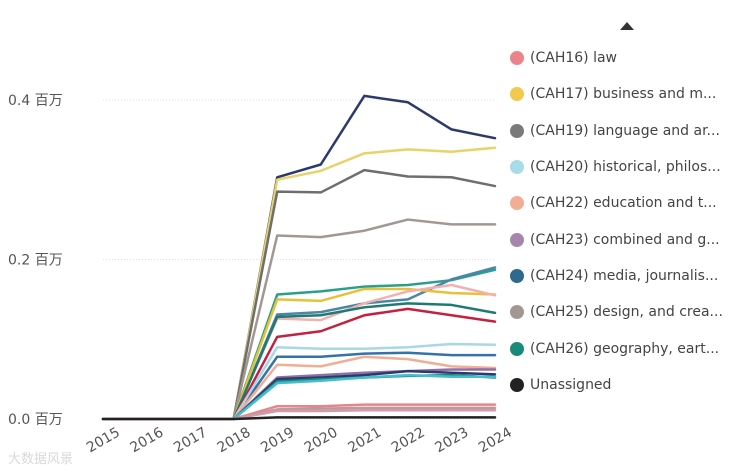  What do you see at coordinates (625, 385) in the screenshot?
I see `legend-item: Unassigned` at bounding box center [625, 385].